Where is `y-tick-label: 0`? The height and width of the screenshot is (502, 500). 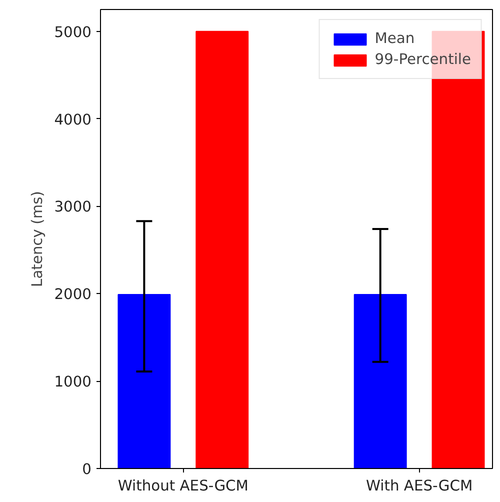
y-tick-label: 0 is located at coordinates (87, 469).